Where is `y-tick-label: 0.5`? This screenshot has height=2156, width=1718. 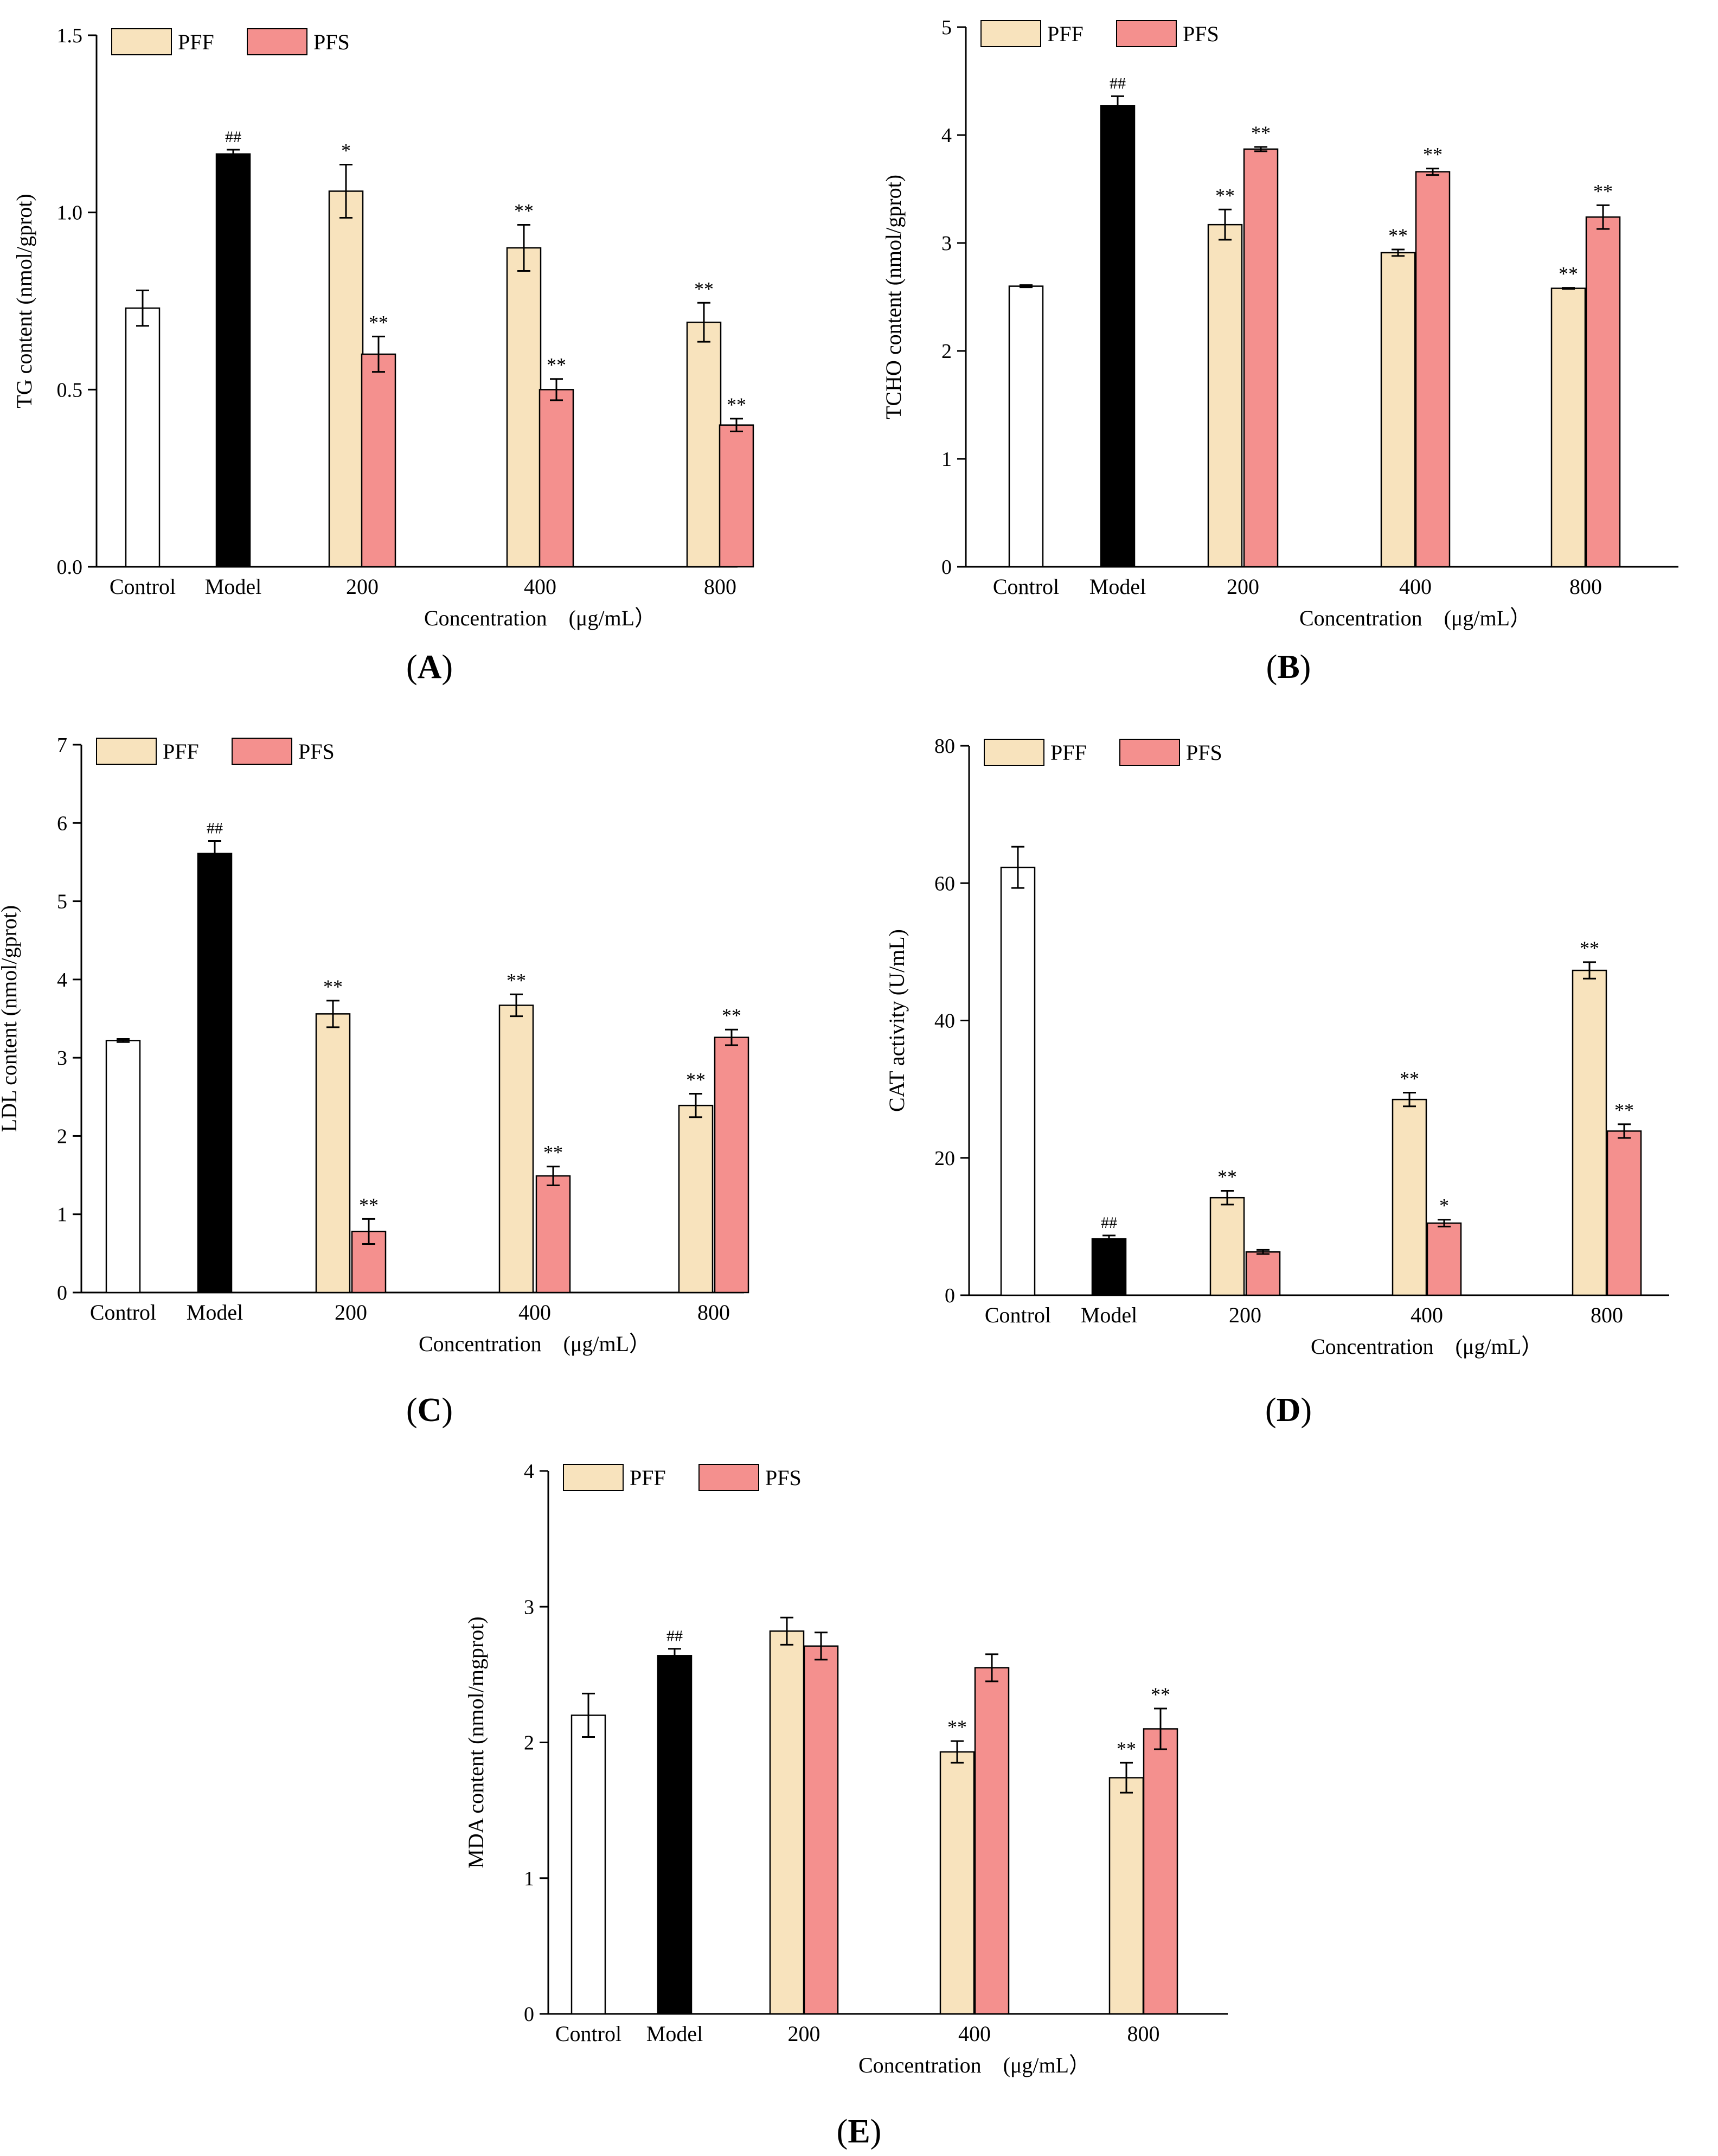
y-tick-label: 0.5 is located at coordinates (70, 390).